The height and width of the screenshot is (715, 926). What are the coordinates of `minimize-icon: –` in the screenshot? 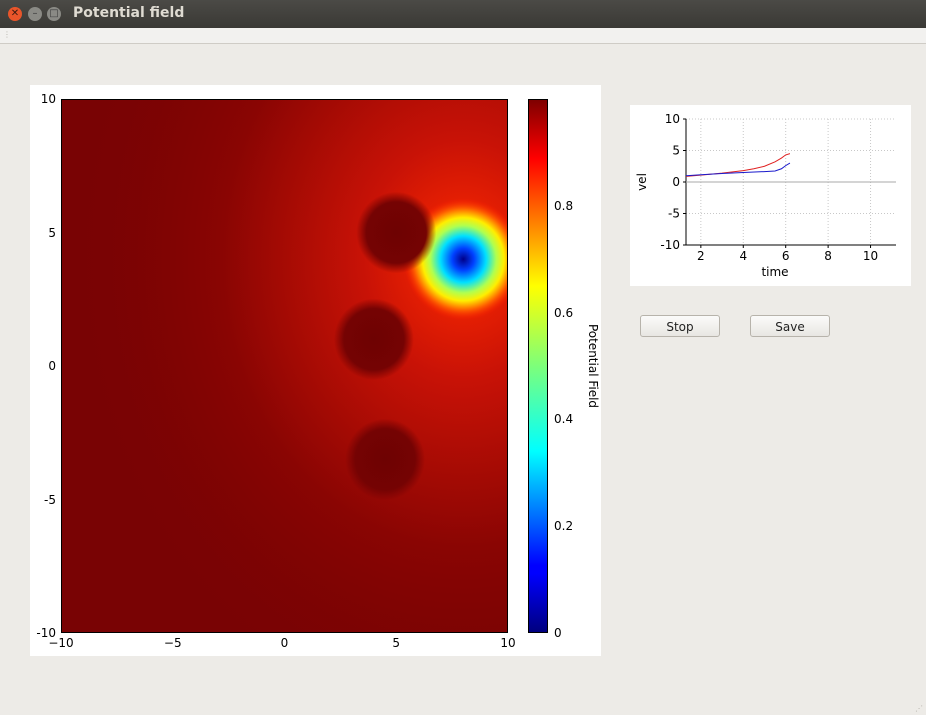 It's located at (35, 14).